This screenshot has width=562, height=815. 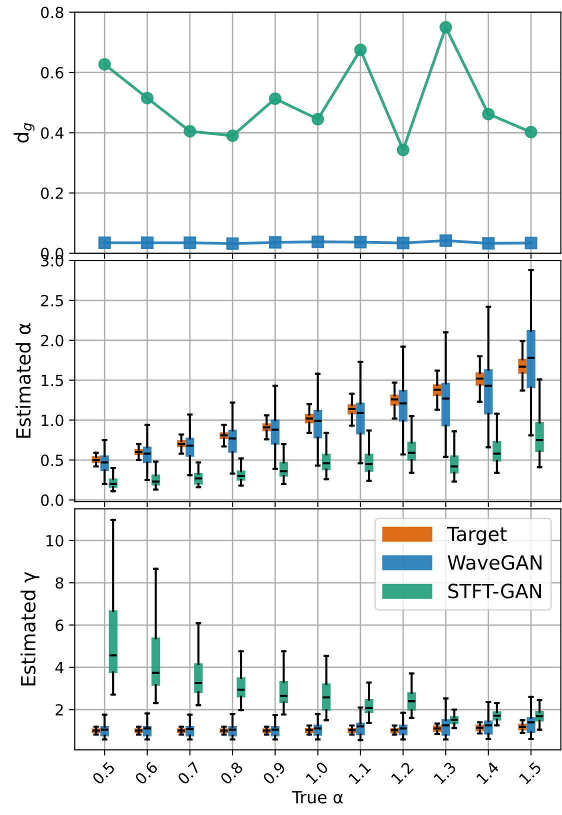 I want to click on x-tick-label: 0.7, so click(x=188, y=773).